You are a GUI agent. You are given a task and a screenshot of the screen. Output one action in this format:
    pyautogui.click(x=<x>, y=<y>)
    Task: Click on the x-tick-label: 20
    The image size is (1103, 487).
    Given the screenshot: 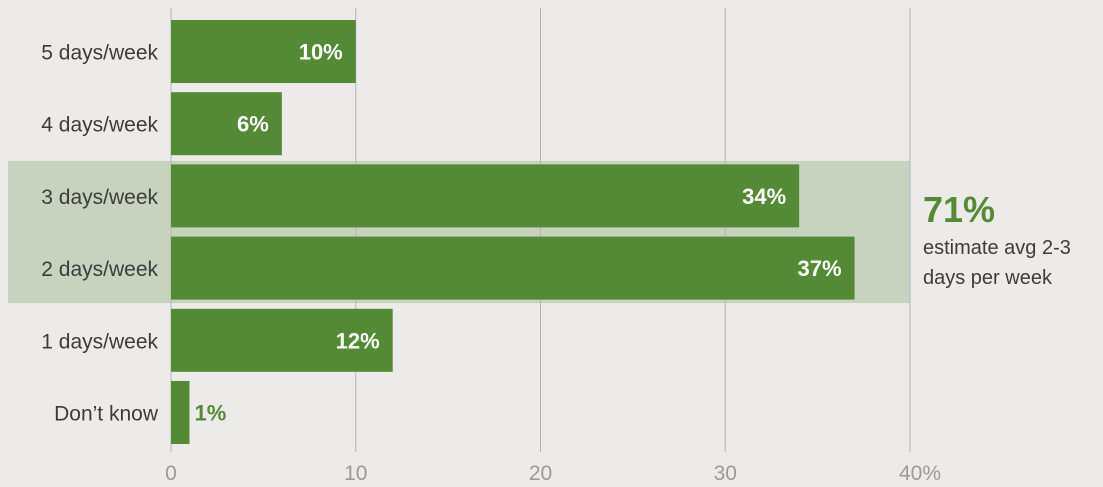 What is the action you would take?
    pyautogui.click(x=540, y=473)
    